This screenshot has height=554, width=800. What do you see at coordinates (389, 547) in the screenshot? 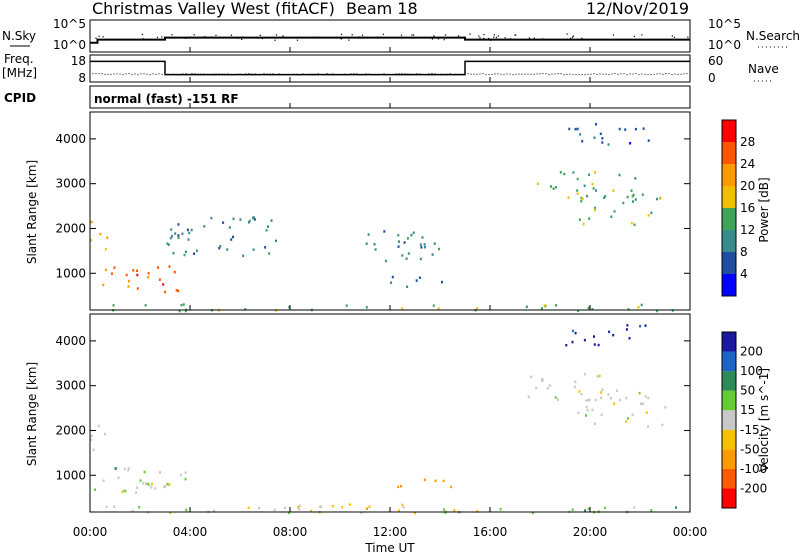
I see `x-axis-label: Time UT` at bounding box center [389, 547].